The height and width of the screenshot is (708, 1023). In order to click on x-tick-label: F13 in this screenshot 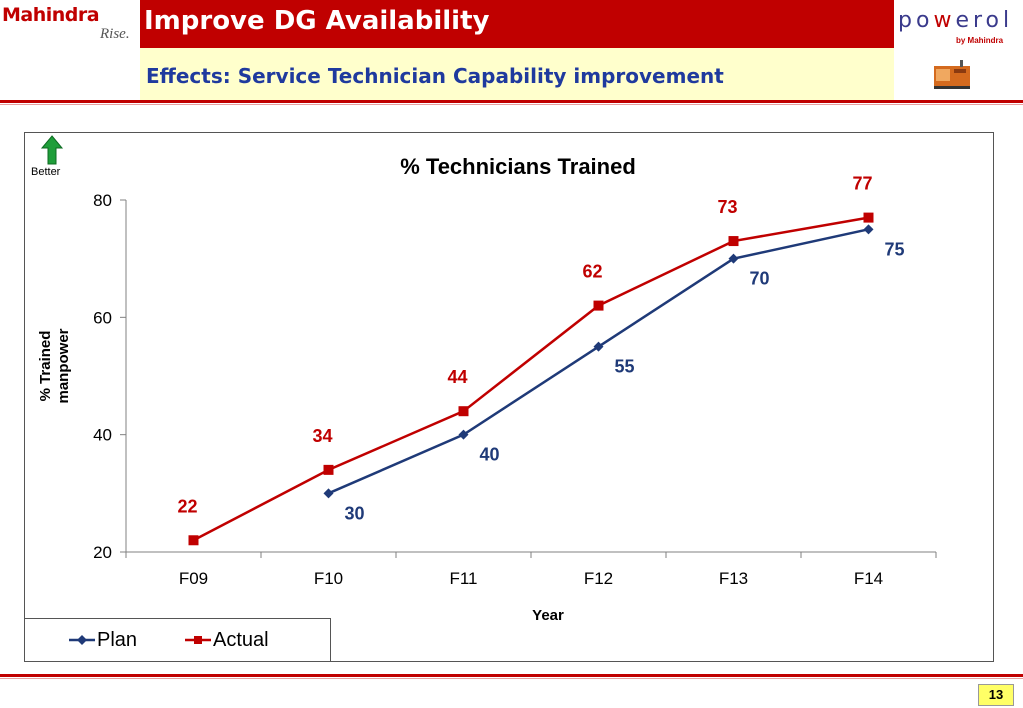, I will do `click(733, 578)`.